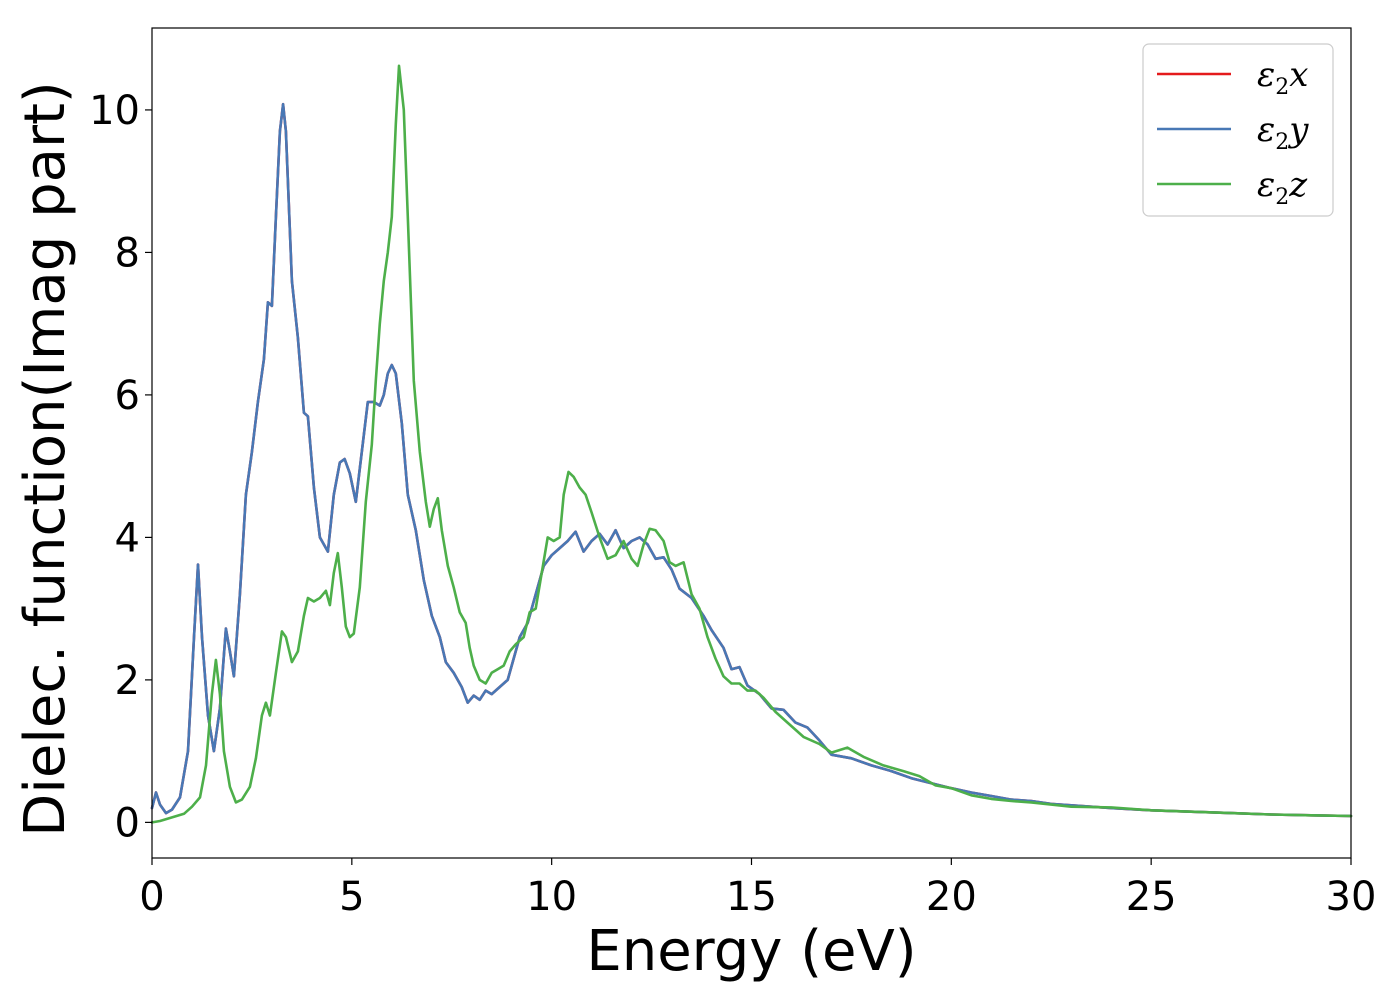 This screenshot has width=1400, height=1000. I want to click on y-tick-label: 8, so click(127, 253).